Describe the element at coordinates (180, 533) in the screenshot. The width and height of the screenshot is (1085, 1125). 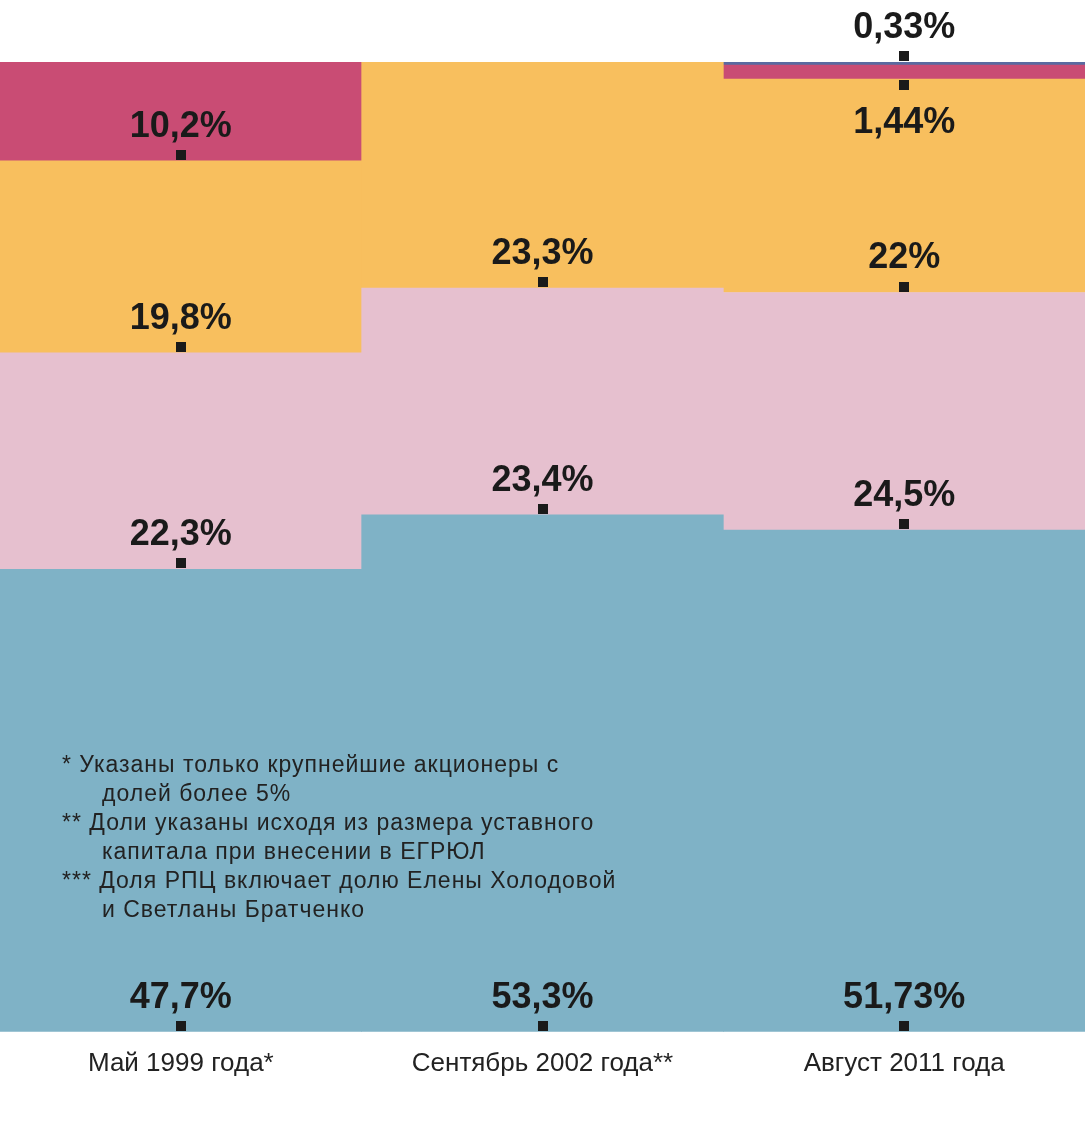
I see `data-label: 22,3%` at that location.